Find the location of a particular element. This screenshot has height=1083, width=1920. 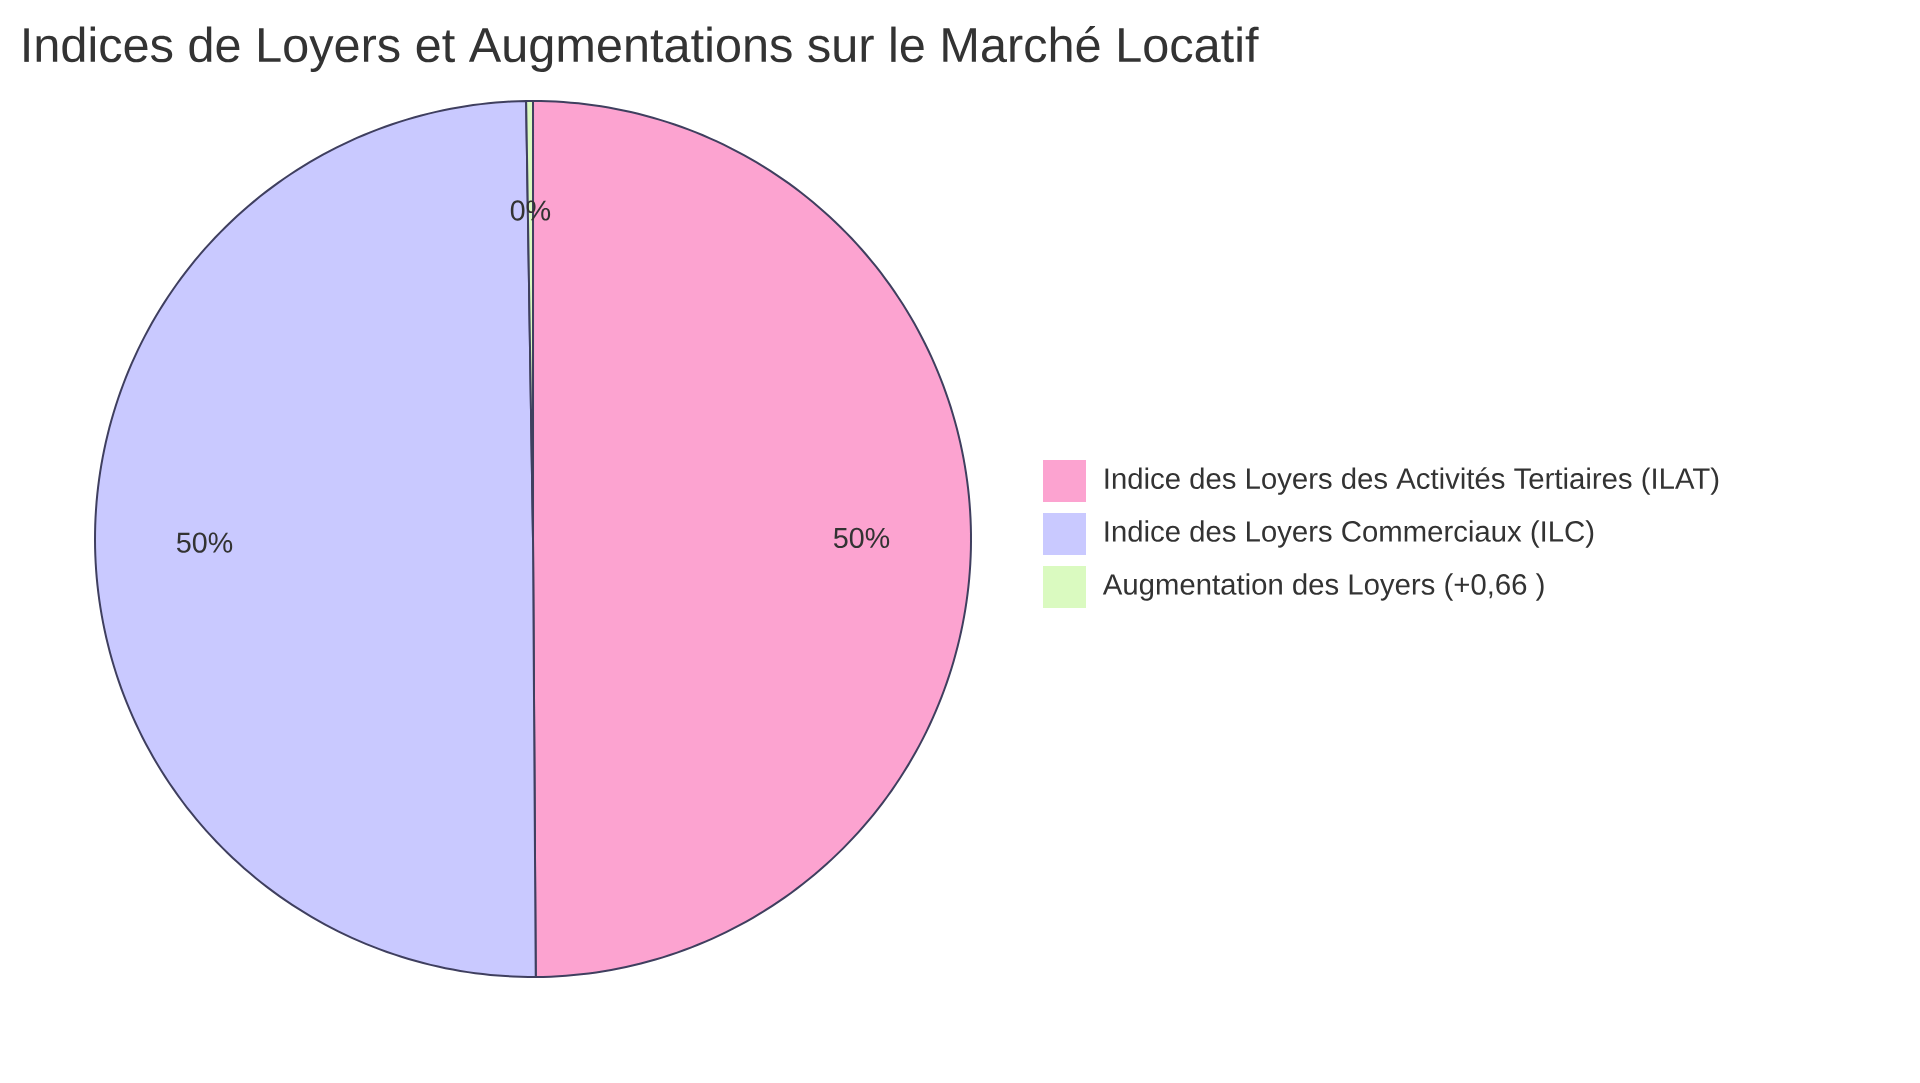

legend-label: Indice des Loyers Commerciaux (ILC) is located at coordinates (1349, 534).